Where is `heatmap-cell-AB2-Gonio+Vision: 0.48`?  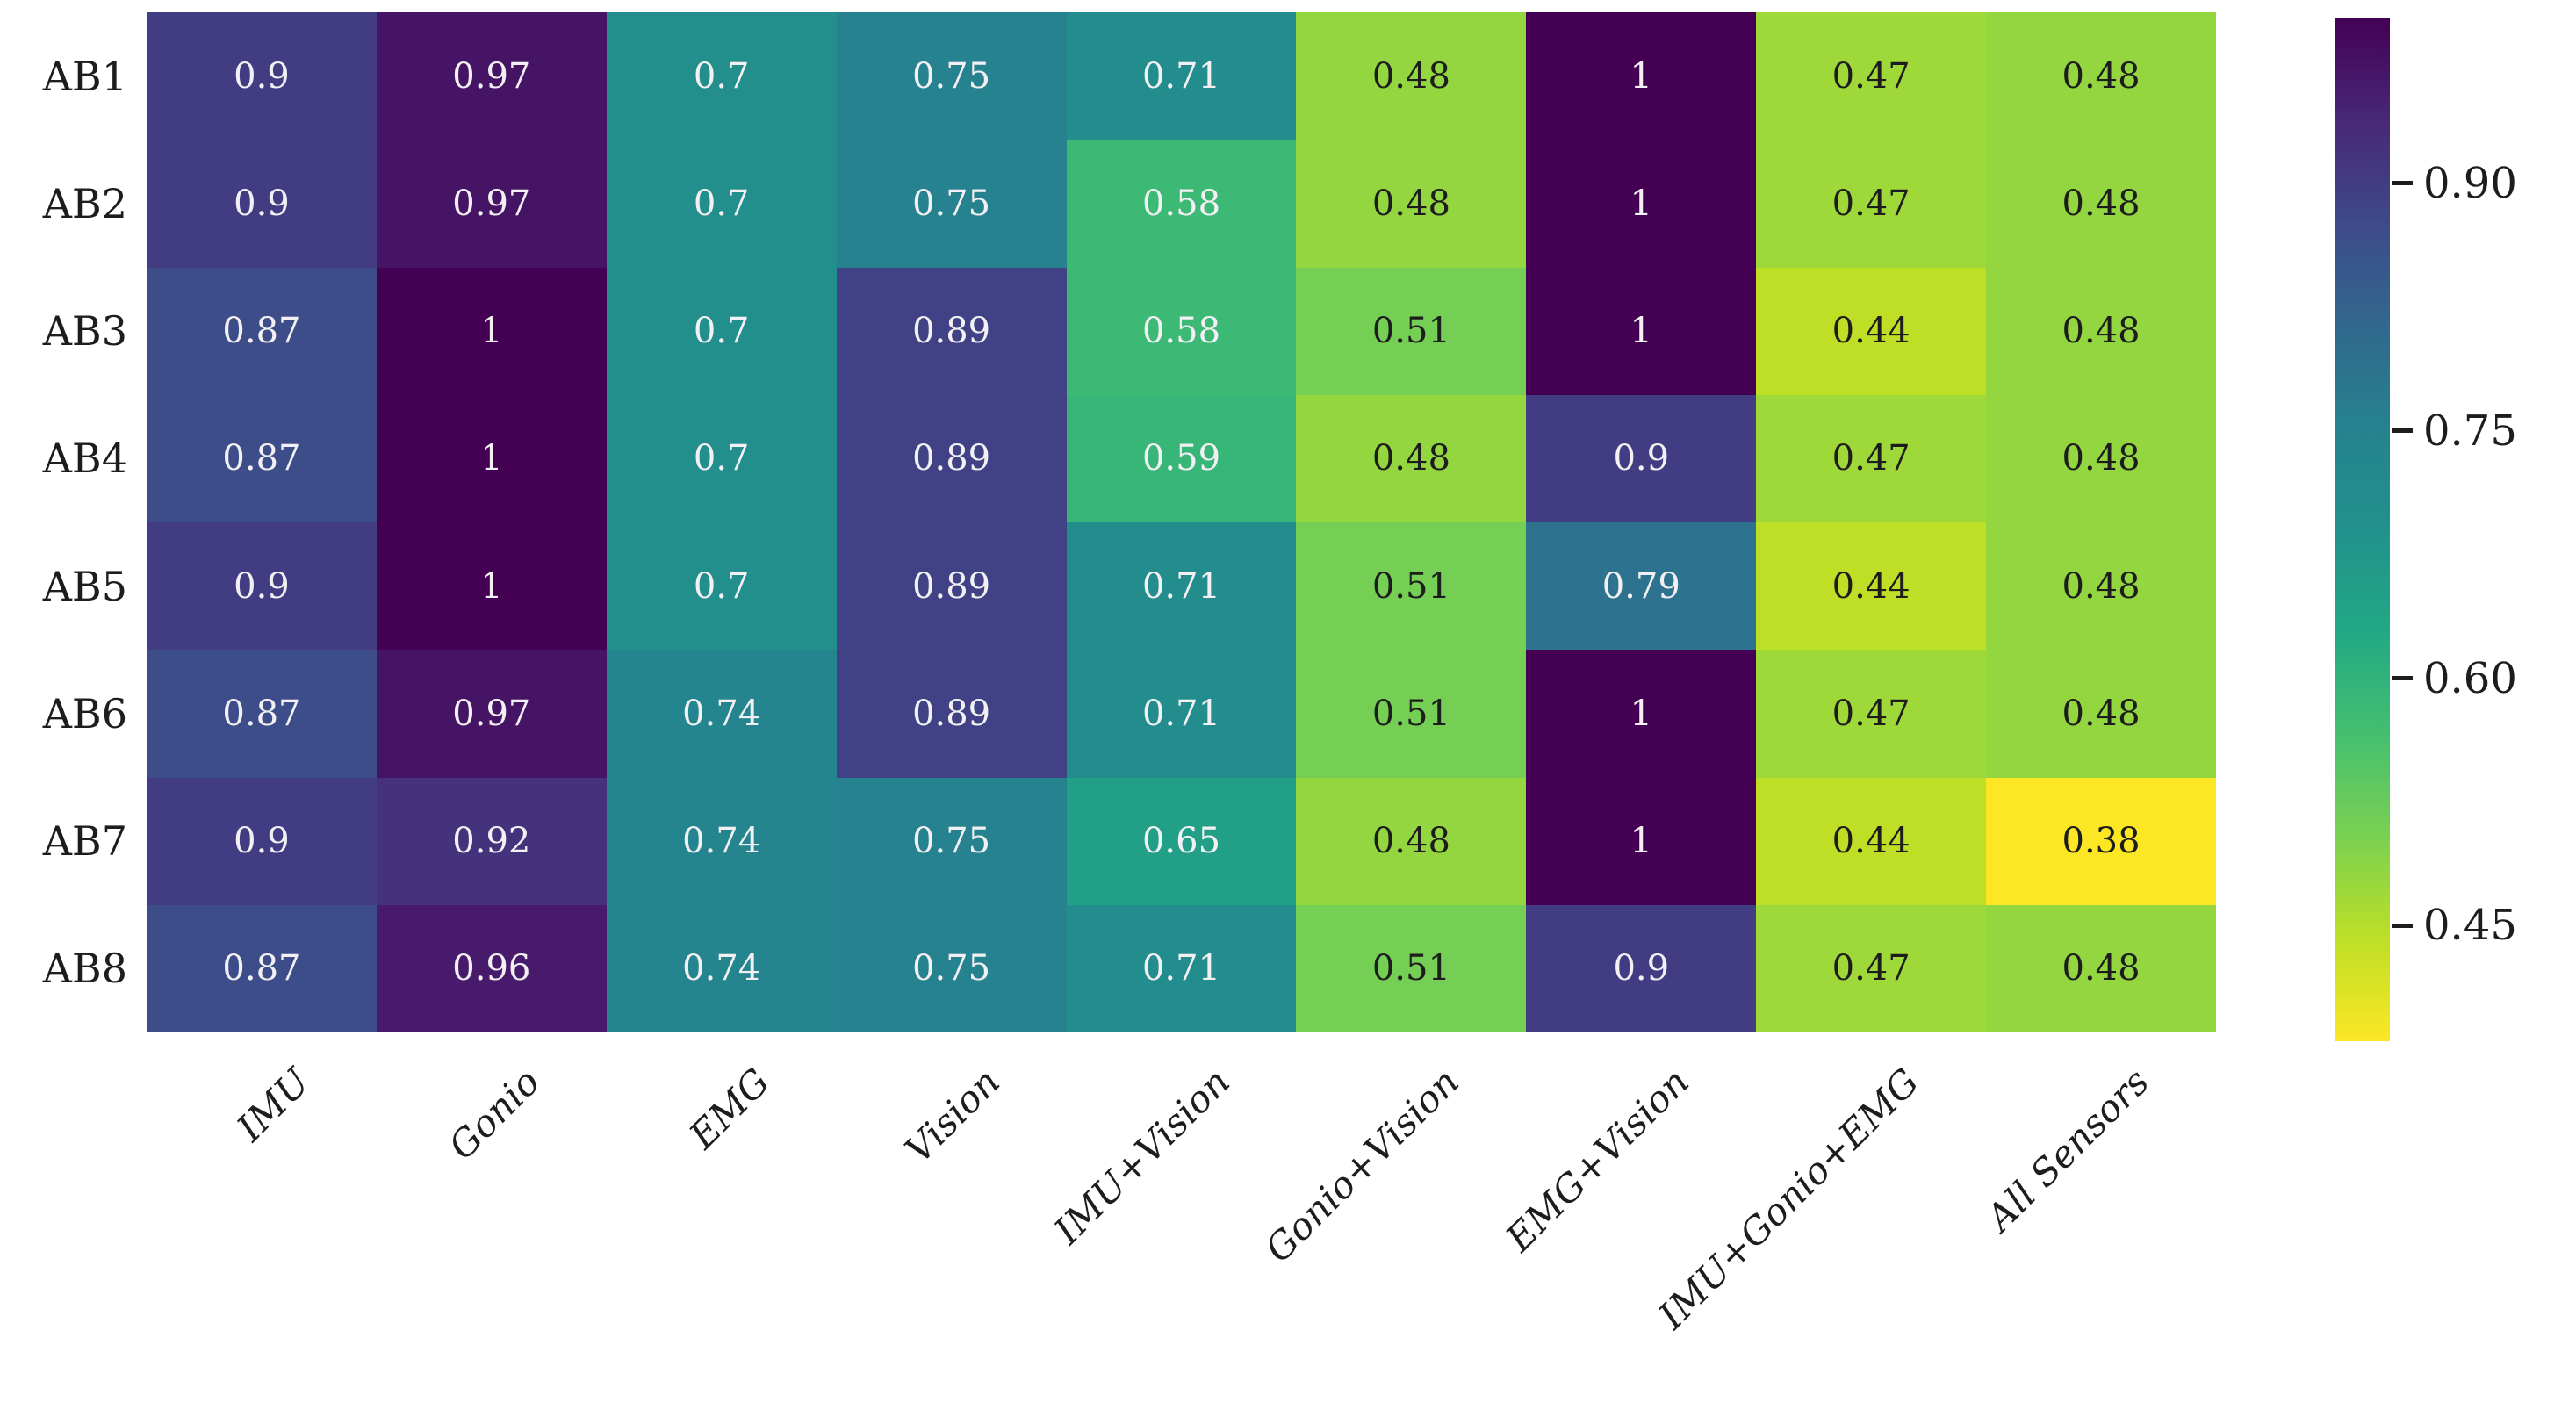 heatmap-cell-AB2-Gonio+Vision: 0.48 is located at coordinates (1411, 204).